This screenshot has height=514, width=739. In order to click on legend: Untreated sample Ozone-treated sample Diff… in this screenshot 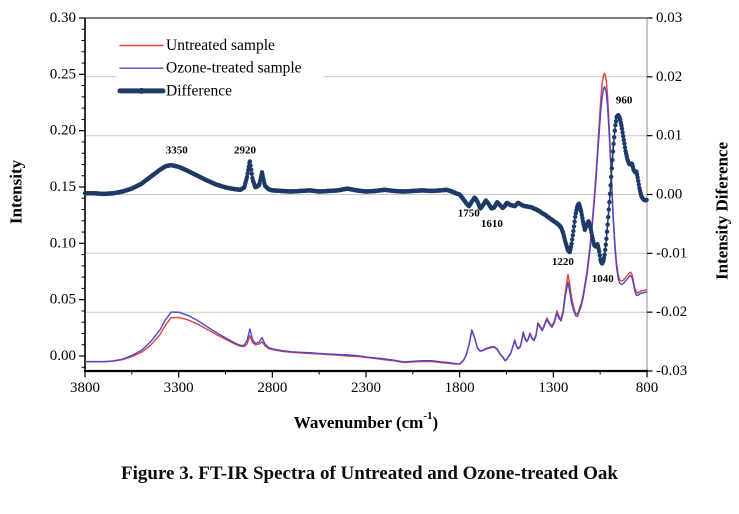, I will do `click(220, 69)`.